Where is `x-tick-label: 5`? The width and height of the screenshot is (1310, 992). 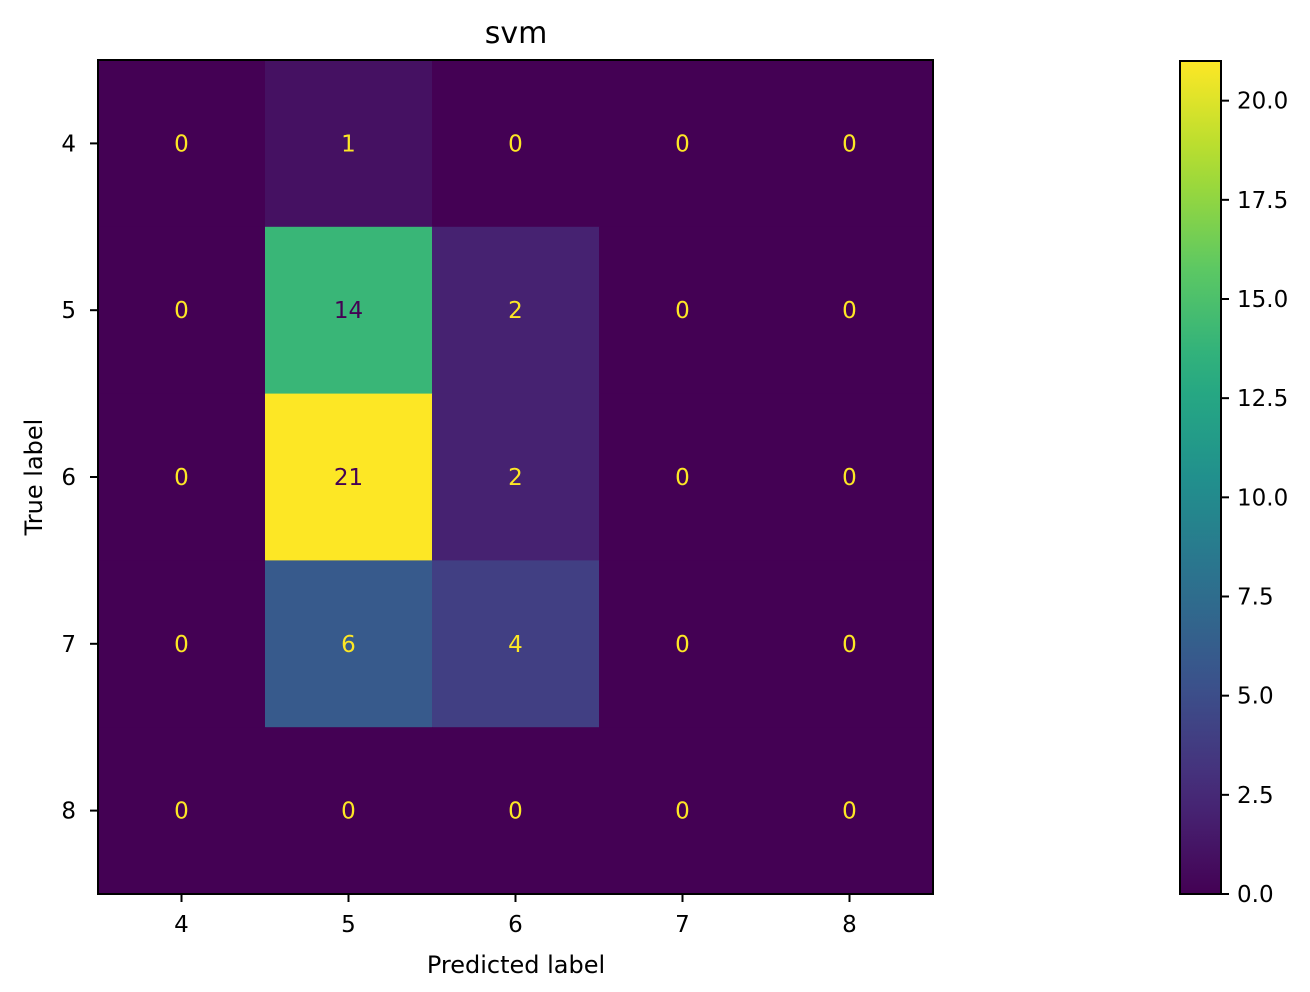
x-tick-label: 5 is located at coordinates (348, 925).